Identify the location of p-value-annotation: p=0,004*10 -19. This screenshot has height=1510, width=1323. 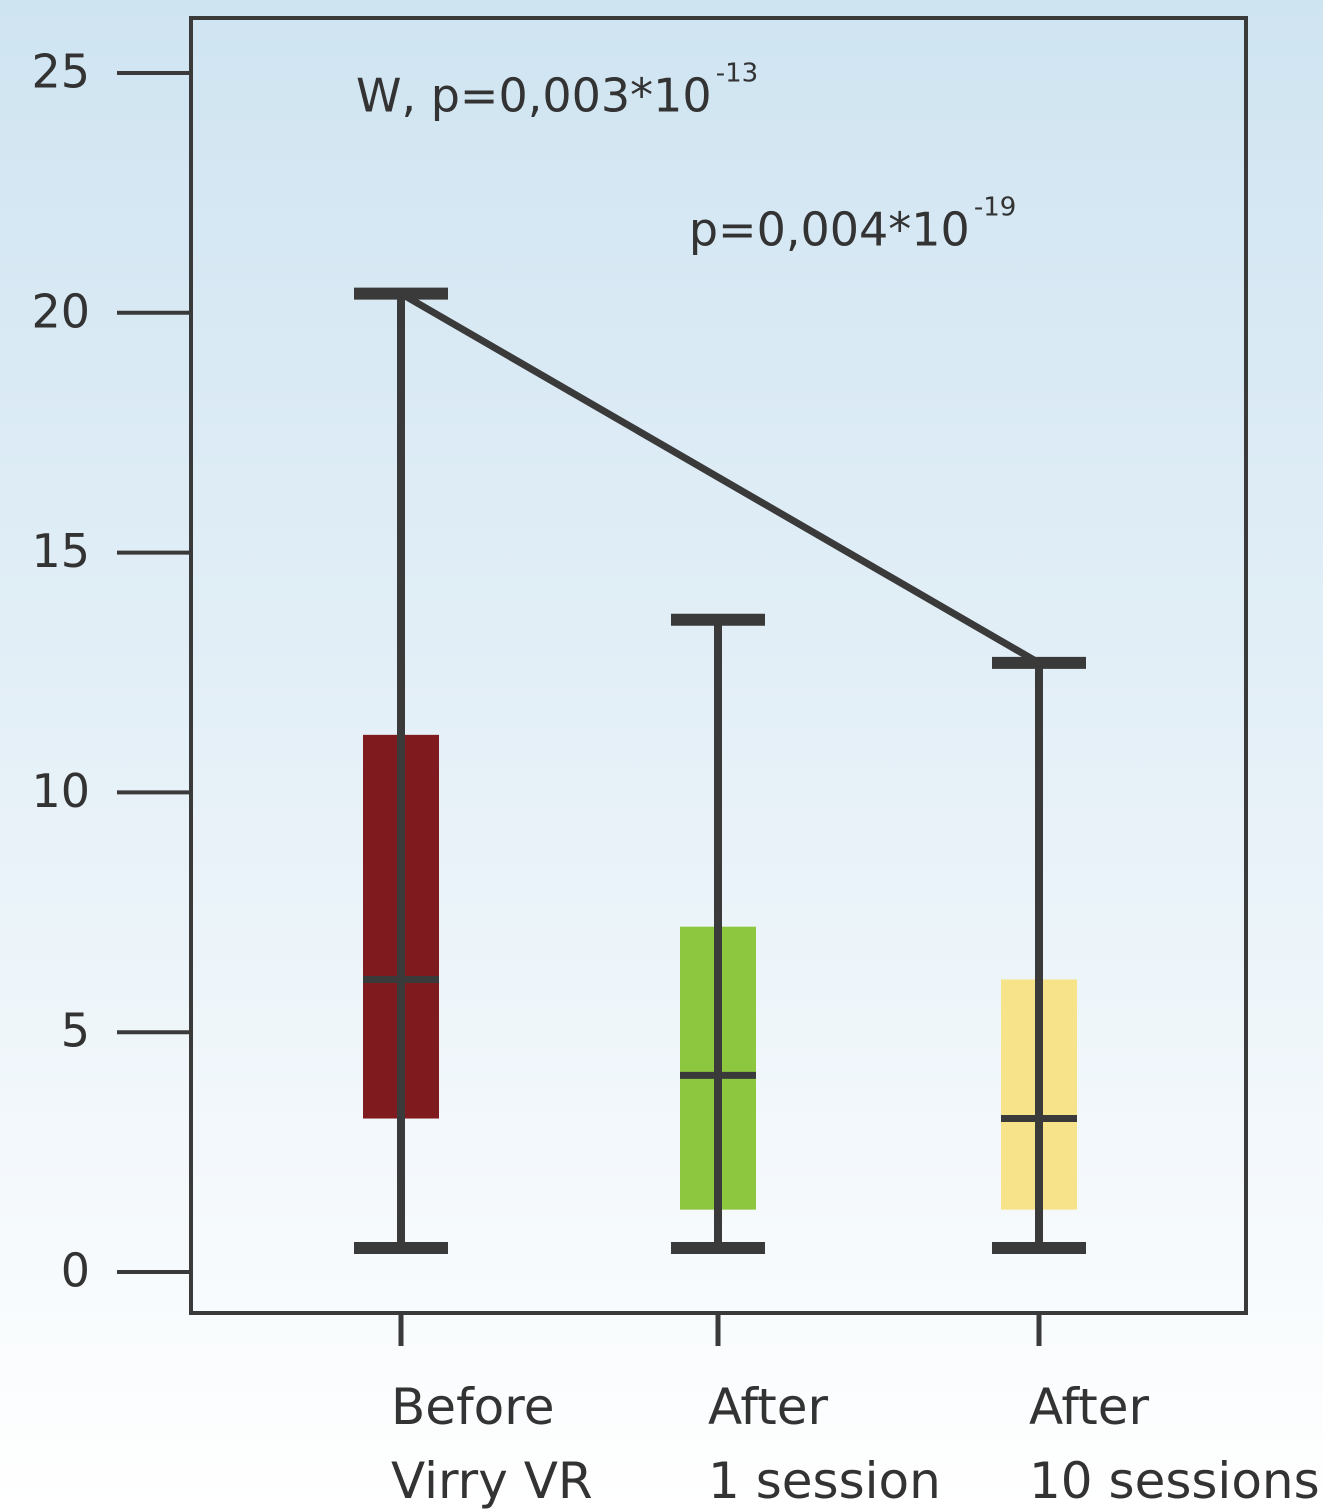
(852, 225).